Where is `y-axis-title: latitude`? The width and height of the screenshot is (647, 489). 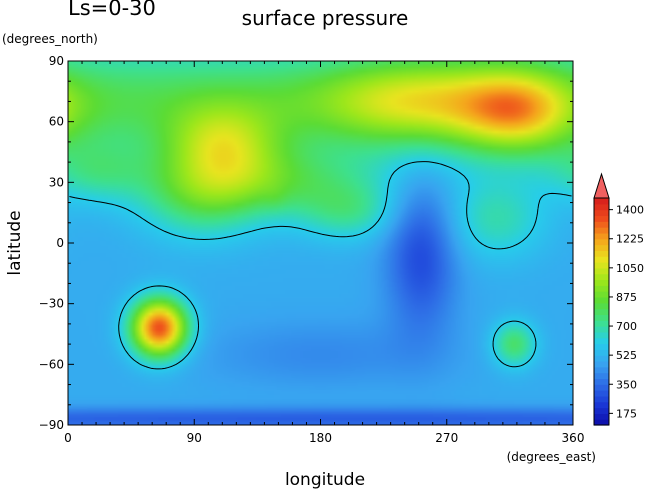 y-axis-title: latitude is located at coordinates (15, 242).